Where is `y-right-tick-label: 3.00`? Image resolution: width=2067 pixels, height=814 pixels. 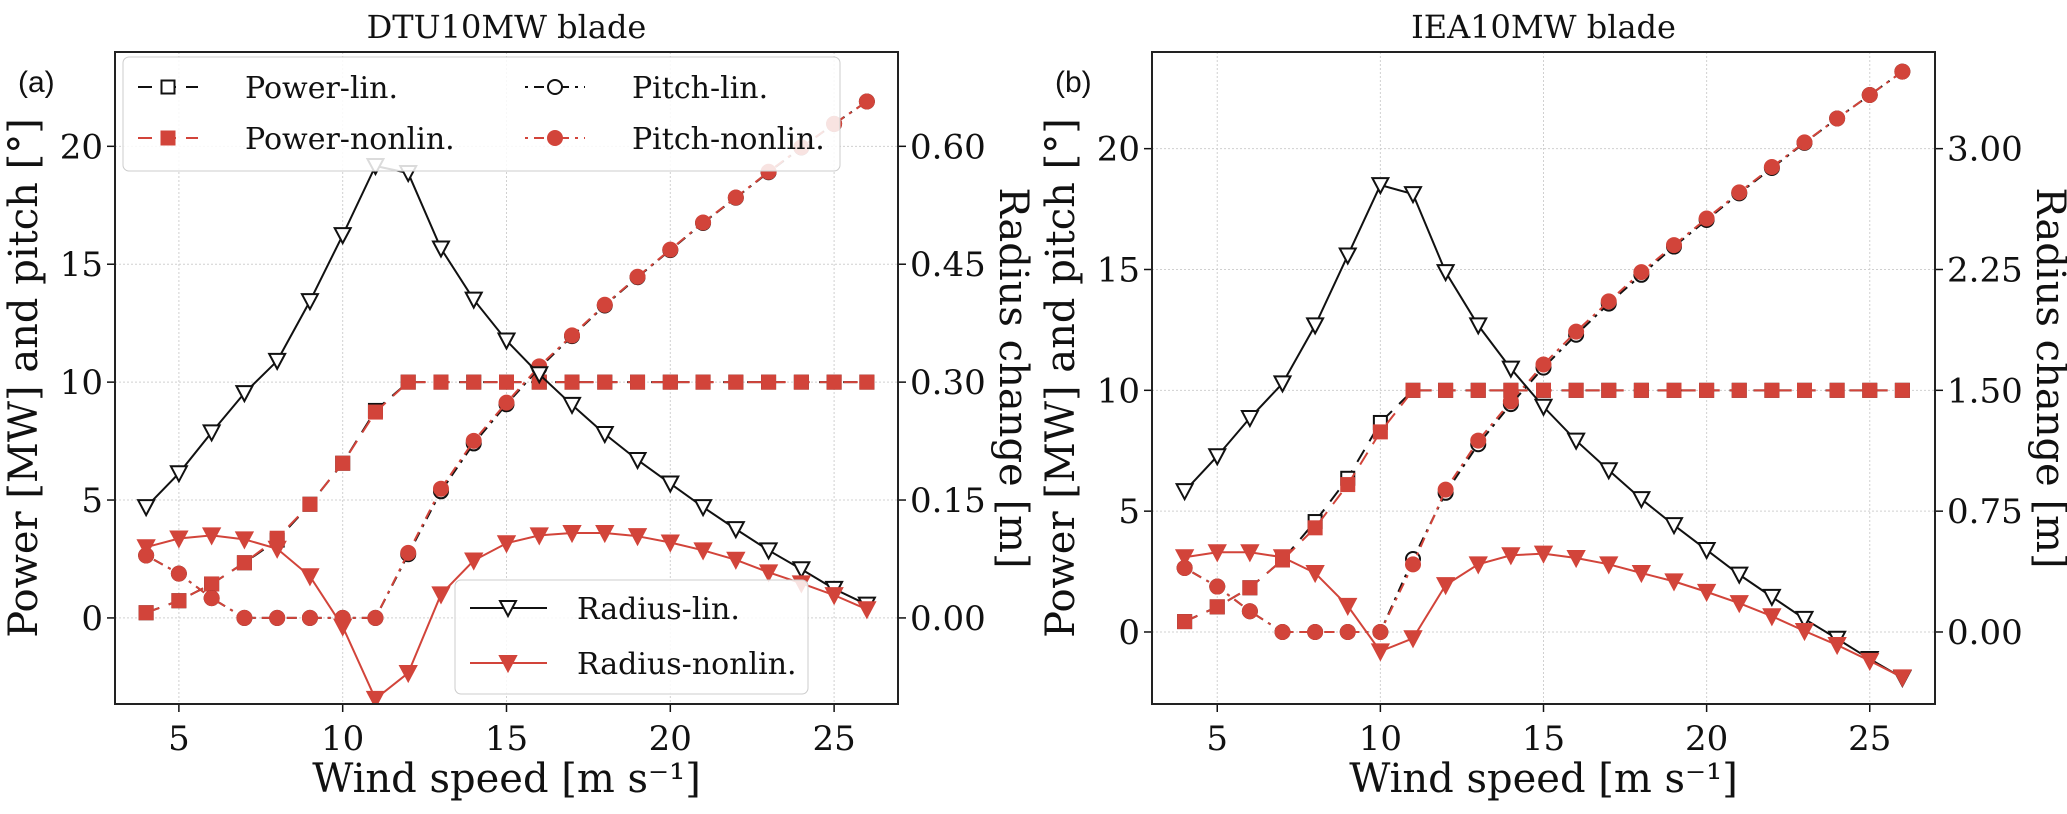 y-right-tick-label: 3.00 is located at coordinates (1985, 150).